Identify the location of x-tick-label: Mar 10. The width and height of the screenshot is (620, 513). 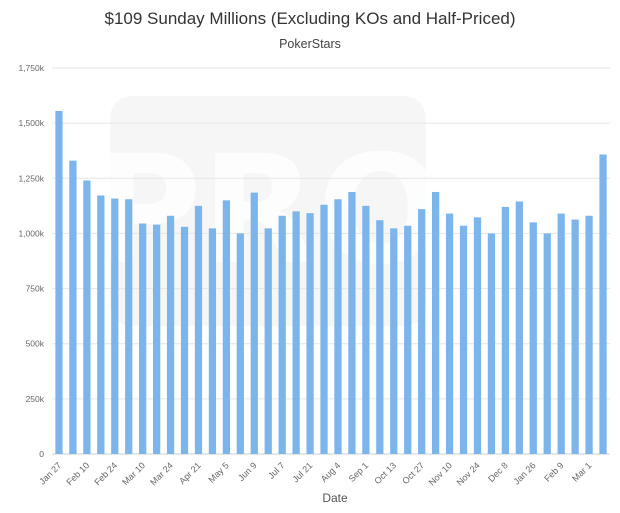
(133, 473).